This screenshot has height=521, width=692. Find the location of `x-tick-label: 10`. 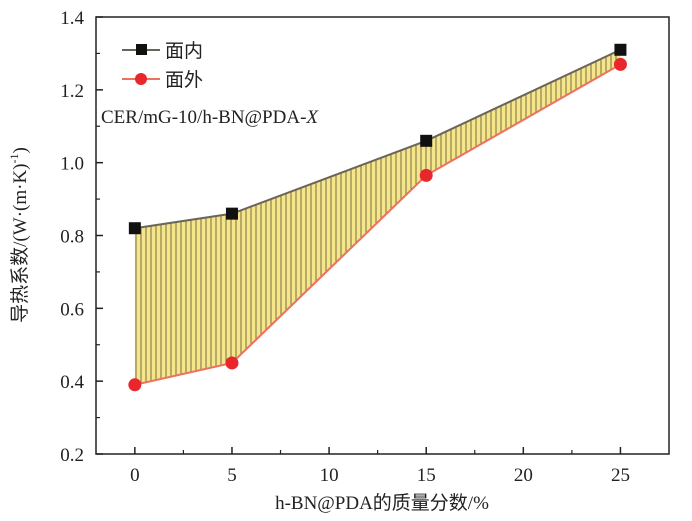

x-tick-label: 10 is located at coordinates (329, 475).